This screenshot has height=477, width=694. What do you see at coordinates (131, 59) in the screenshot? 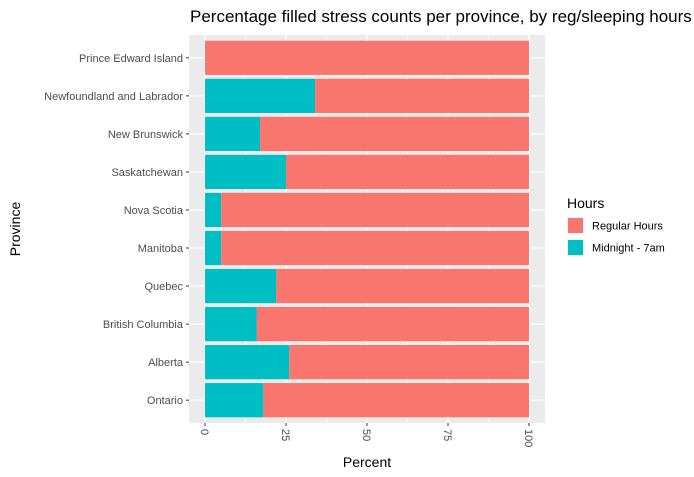
I see `y-tick-label: Prince Edward Island` at bounding box center [131, 59].